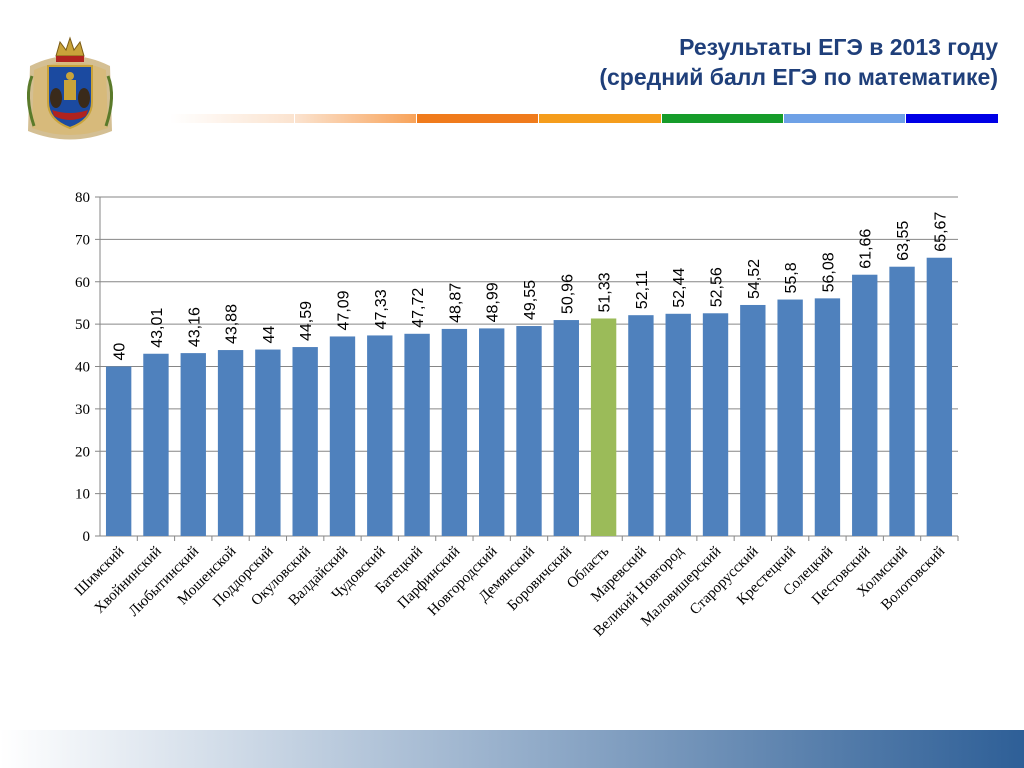 The height and width of the screenshot is (768, 1024). Describe the element at coordinates (605, 292) in the screenshot. I see `data-label: 51,33` at that location.